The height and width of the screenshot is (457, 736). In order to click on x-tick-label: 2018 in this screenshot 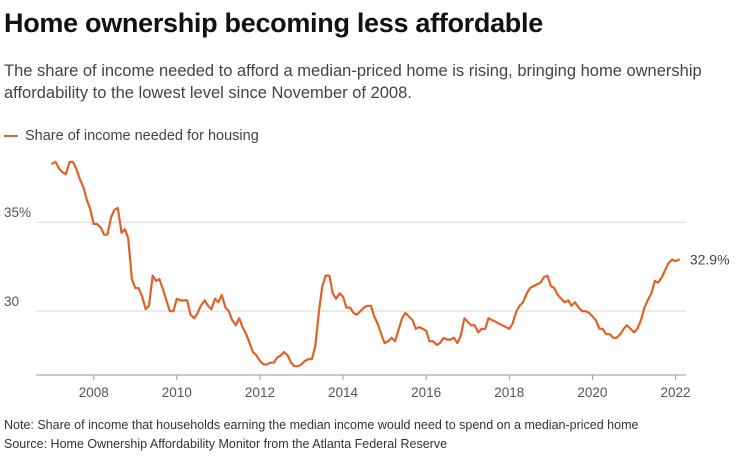, I will do `click(509, 392)`.